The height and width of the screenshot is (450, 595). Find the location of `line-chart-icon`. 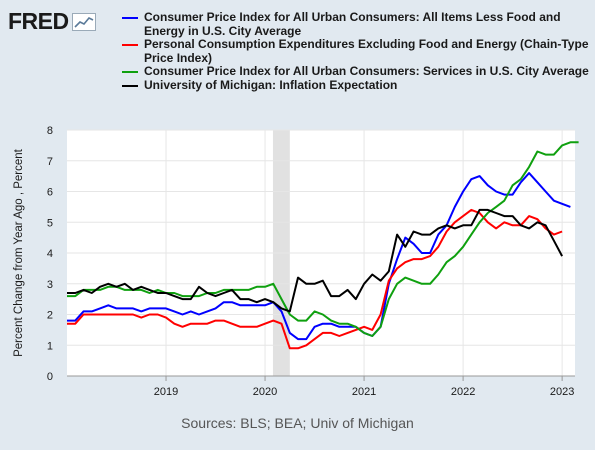

line-chart-icon is located at coordinates (83, 21).